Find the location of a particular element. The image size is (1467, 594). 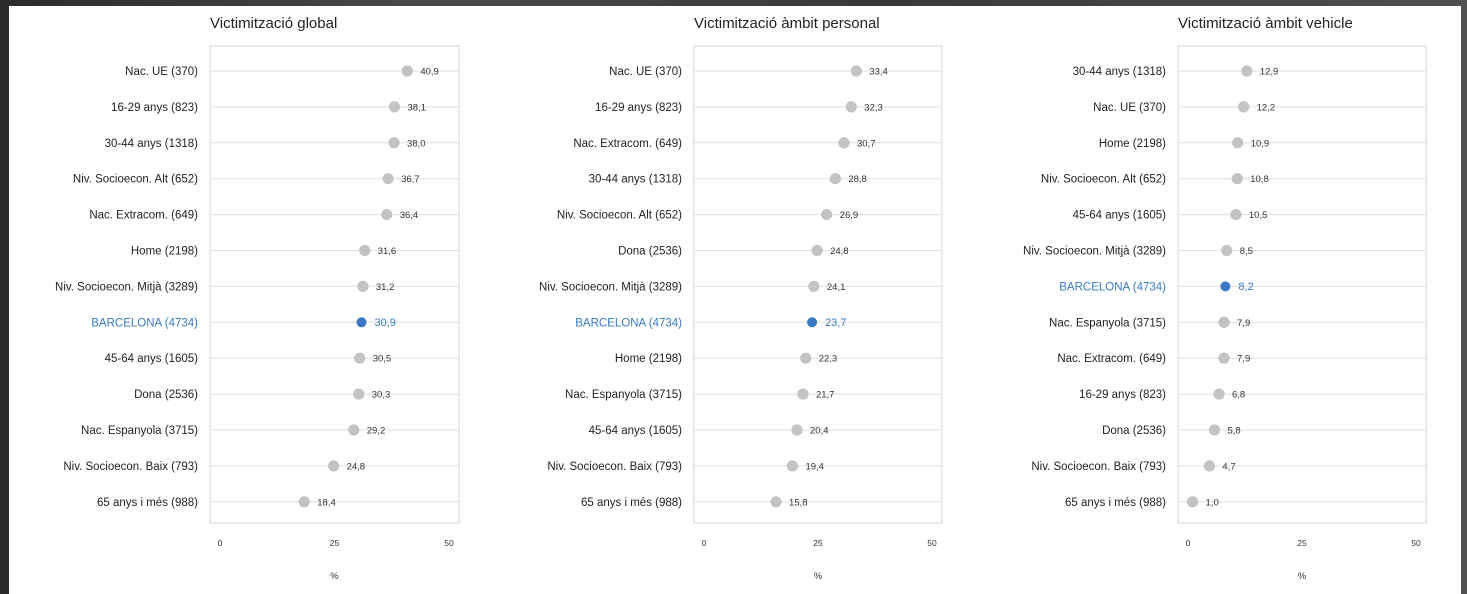

data-label: 36,4 is located at coordinates (409, 215).